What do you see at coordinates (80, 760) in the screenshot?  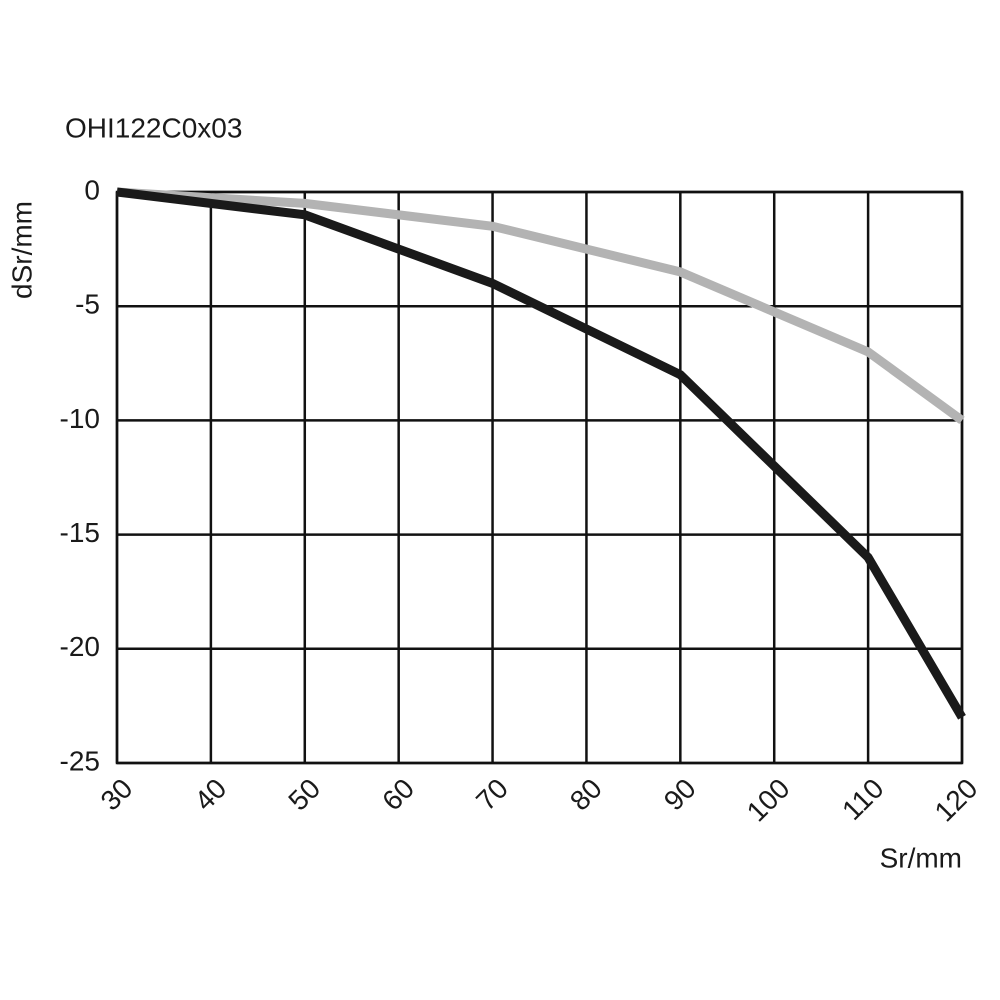 I see `y-tick-label: -25` at bounding box center [80, 760].